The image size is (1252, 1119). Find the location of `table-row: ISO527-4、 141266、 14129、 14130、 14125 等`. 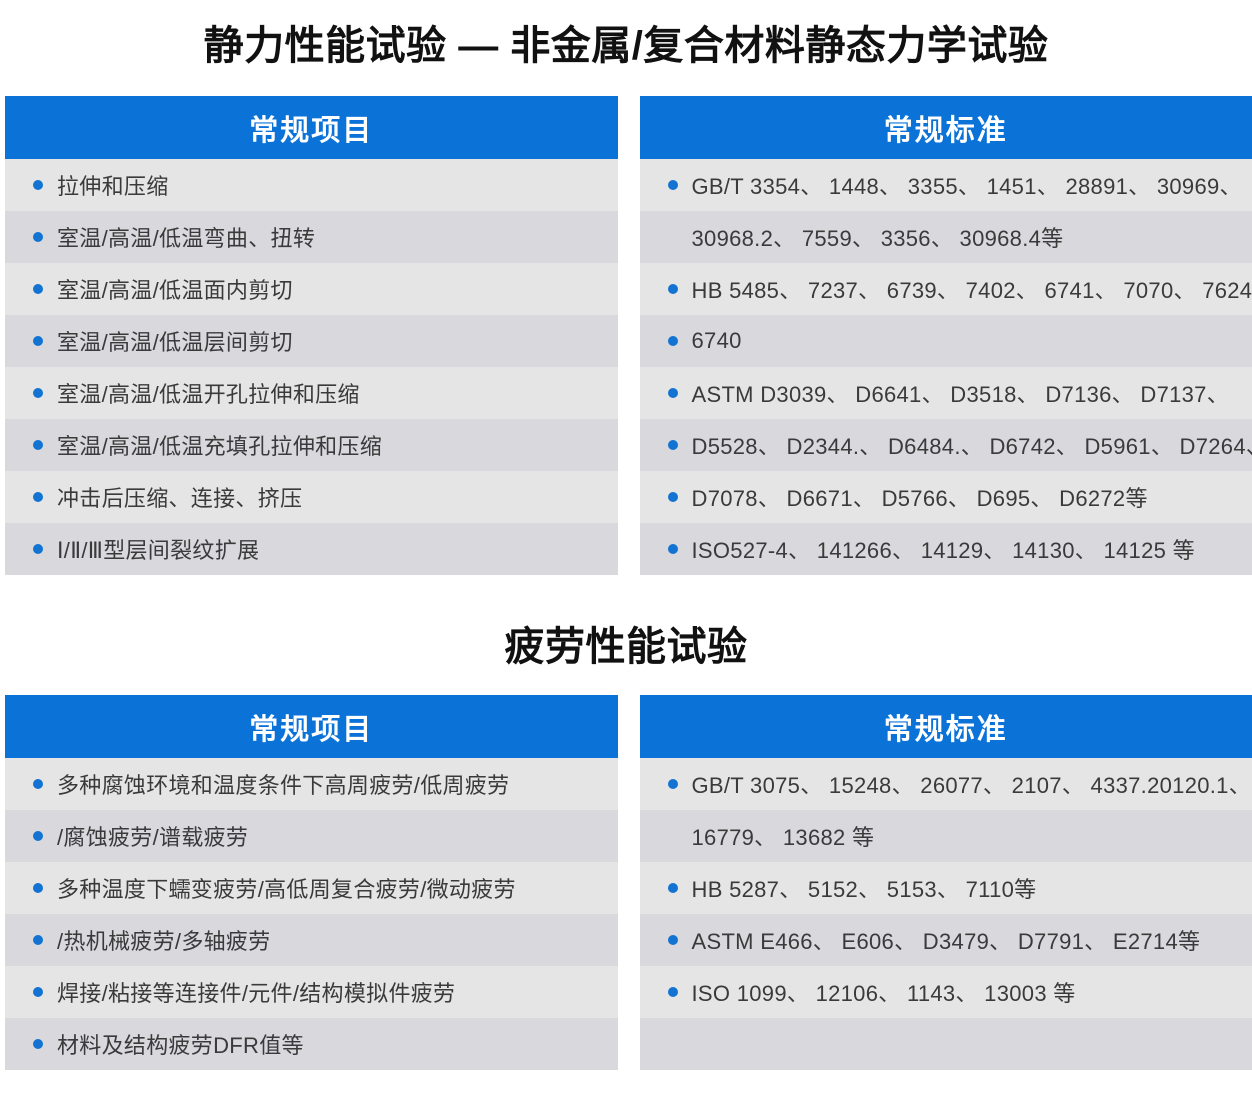

table-row: ISO527-4、 141266、 14129、 14130、 14125 等 is located at coordinates (946, 549).